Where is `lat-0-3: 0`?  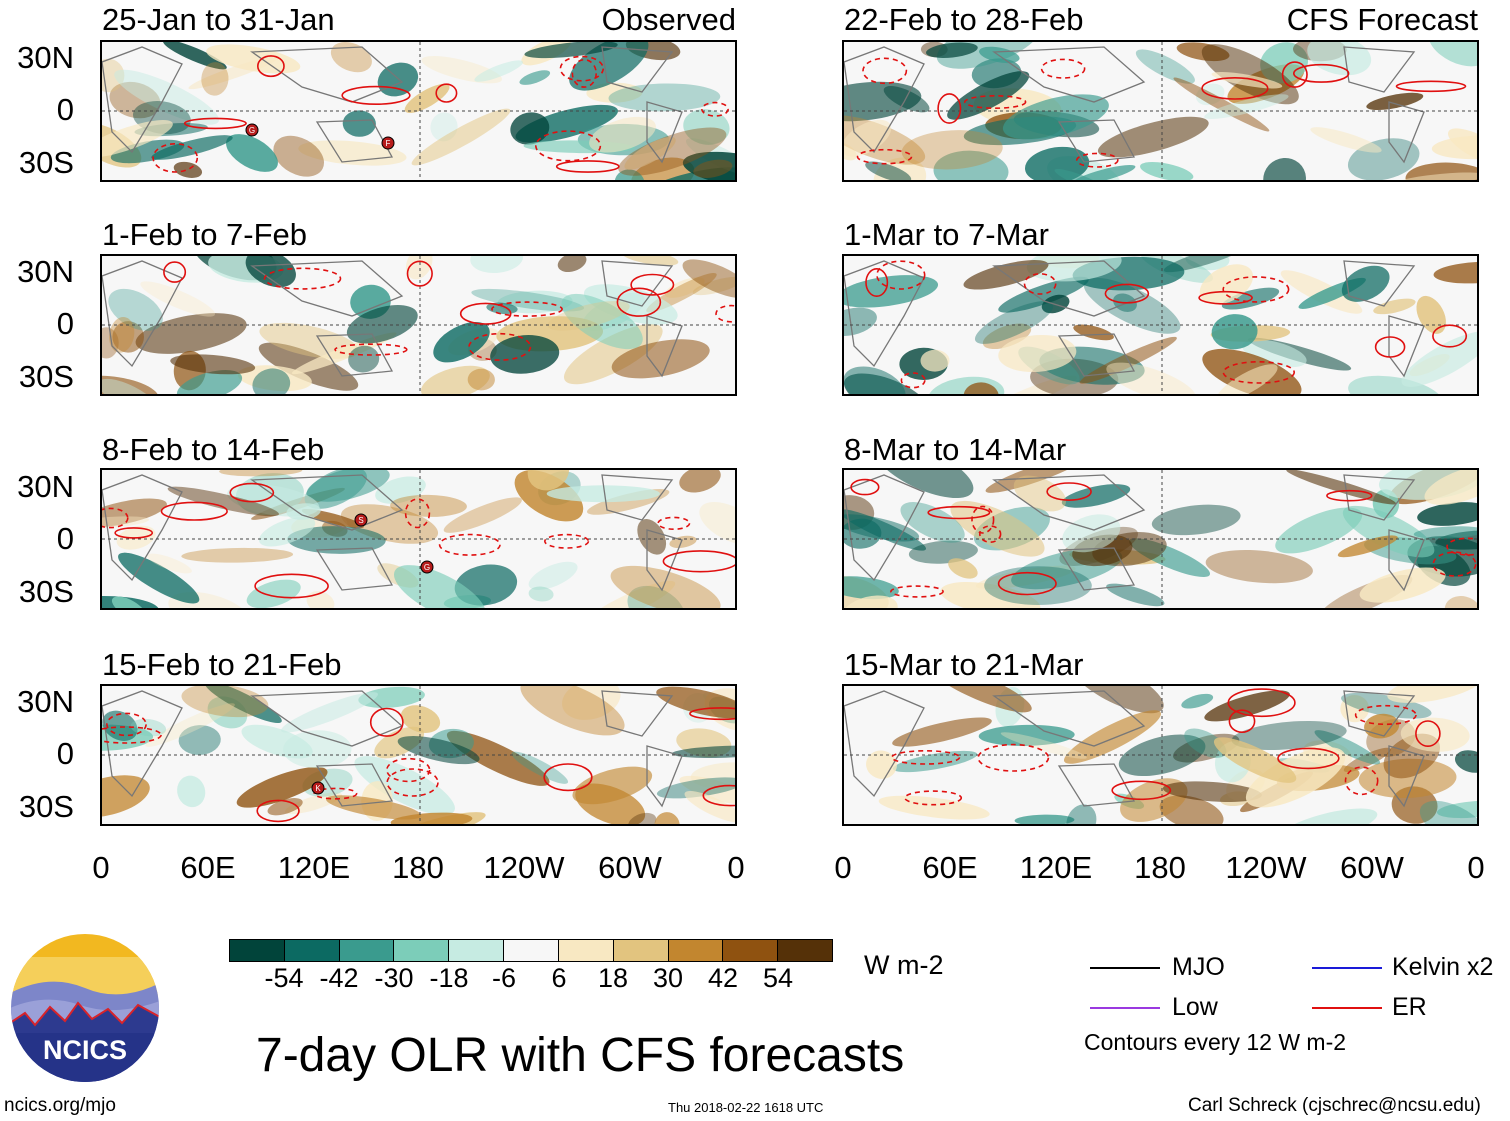 lat-0-3: 0 is located at coordinates (65, 538).